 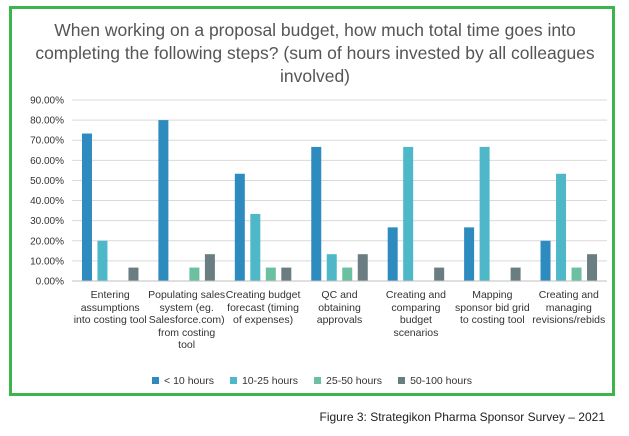 I want to click on y-tick-label: 70.00%, so click(x=47, y=141).